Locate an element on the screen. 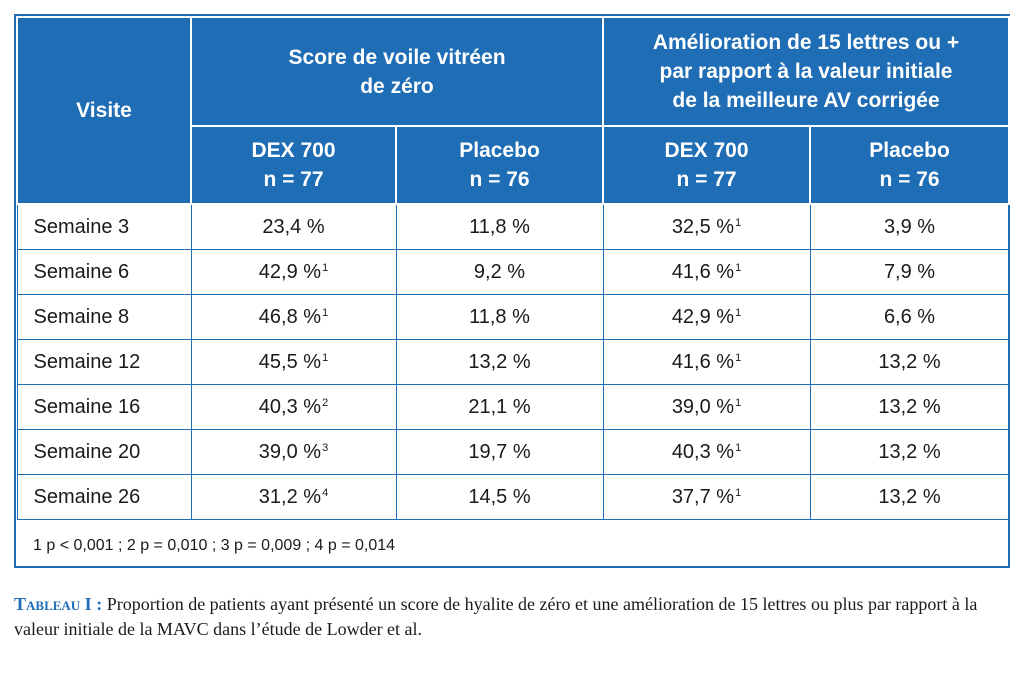 This screenshot has height=680, width=1024. cell-value: 3,9 % is located at coordinates (909, 226).